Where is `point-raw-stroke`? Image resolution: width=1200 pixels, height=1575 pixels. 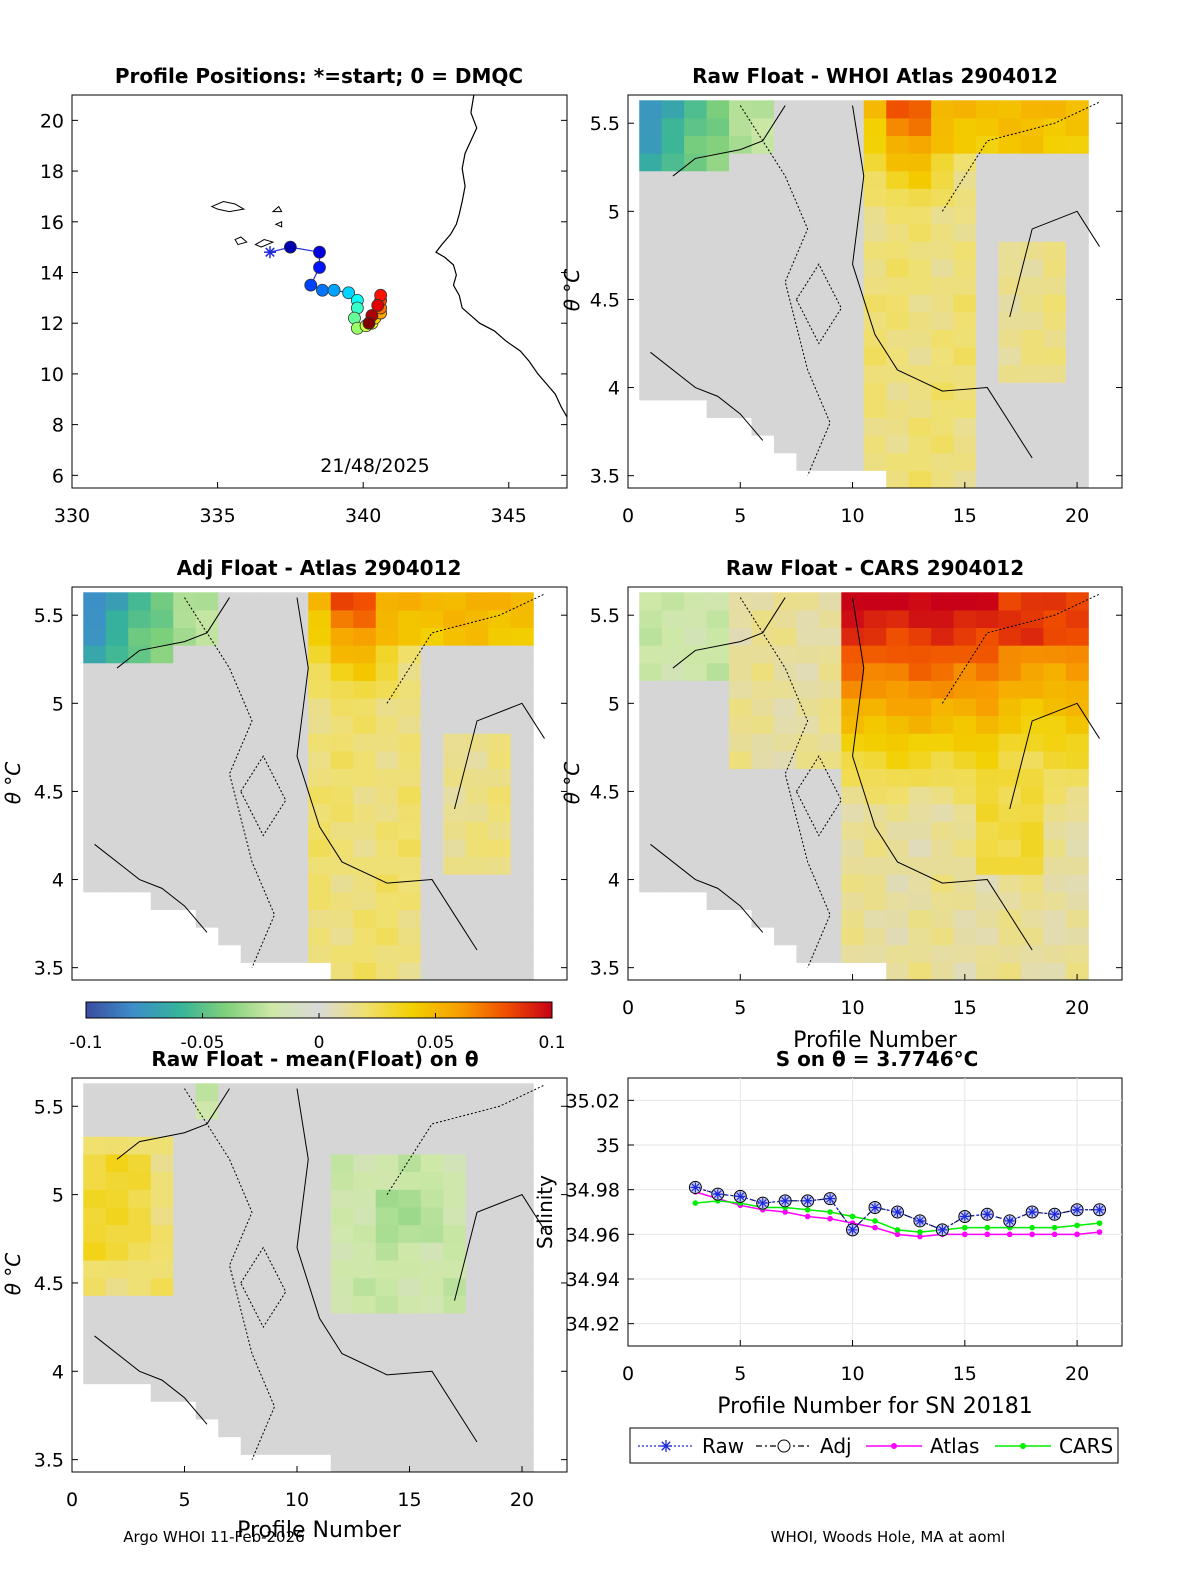
point-raw-stroke is located at coordinates (1032, 1212).